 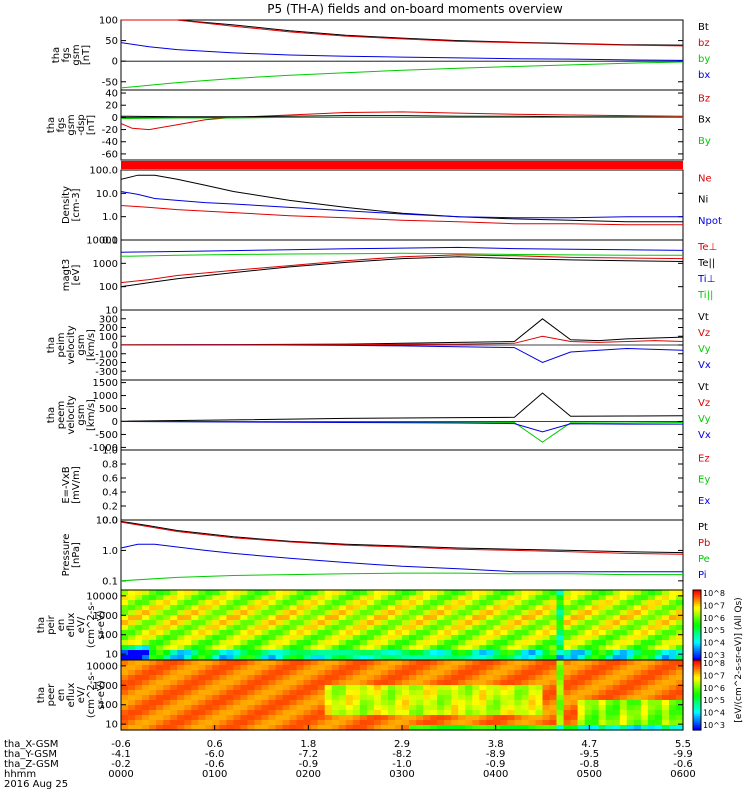 What do you see at coordinates (495, 774) in the screenshot?
I see `x-tick-label: 0400` at bounding box center [495, 774].